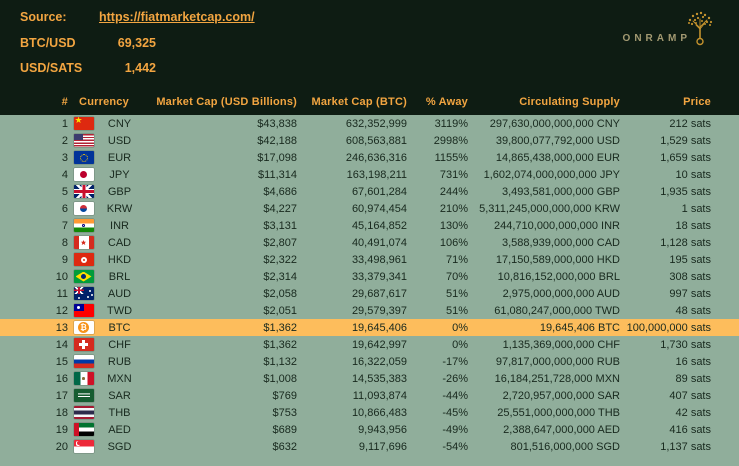 This screenshot has height=466, width=739. What do you see at coordinates (83, 157) in the screenshot?
I see `eu-flag-icon` at bounding box center [83, 157].